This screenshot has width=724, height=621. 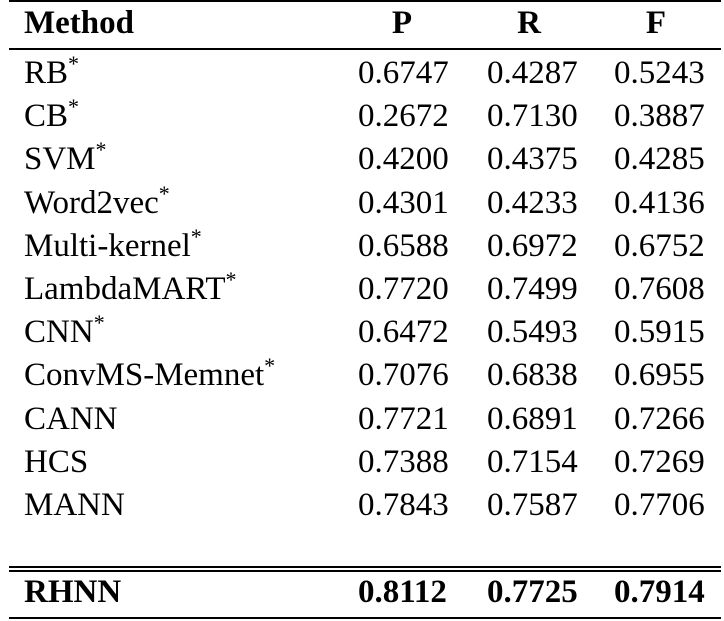 I want to click on separator-rule, so click(x=365, y=567).